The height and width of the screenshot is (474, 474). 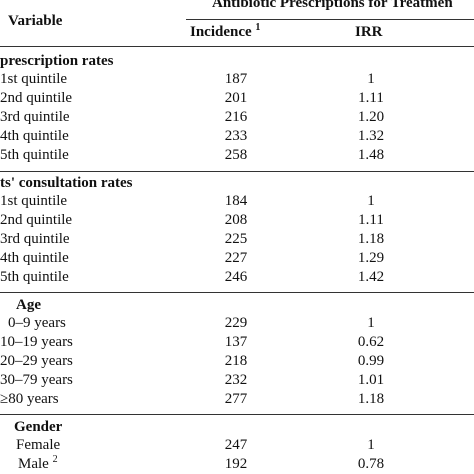 I want to click on column-header-irr: IRR, so click(x=369, y=32).